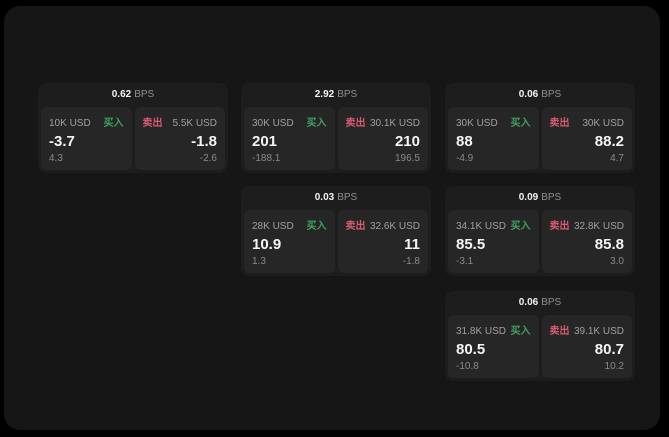 This screenshot has height=437, width=669. What do you see at coordinates (208, 158) in the screenshot?
I see `sell-delta: -2.6` at bounding box center [208, 158].